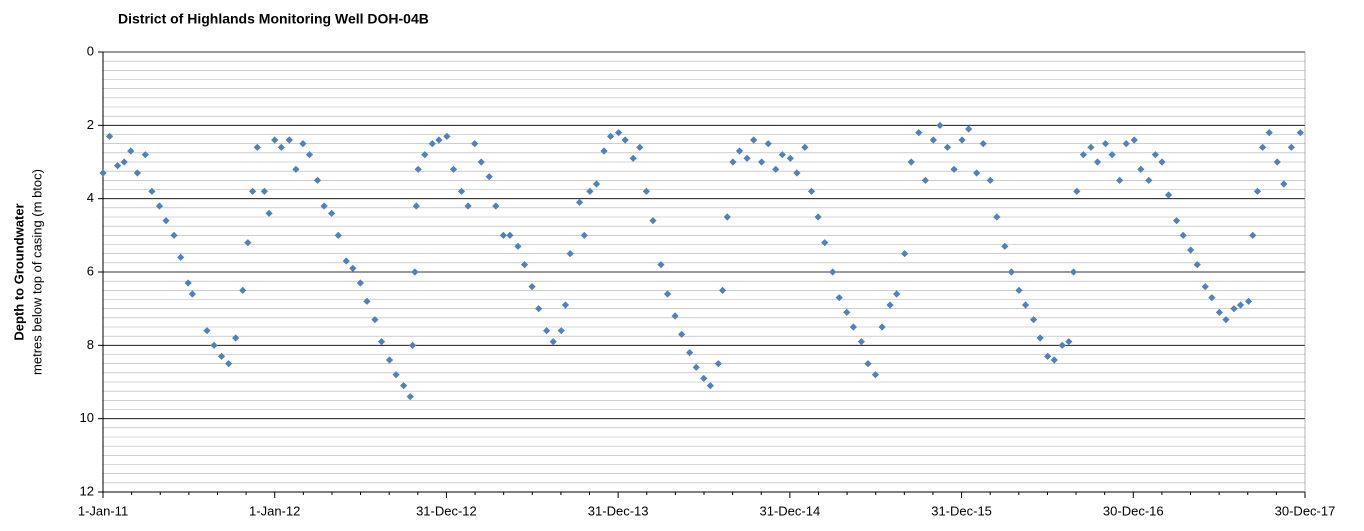  What do you see at coordinates (618, 510) in the screenshot?
I see `x-tick-label: 31-Dec-13` at bounding box center [618, 510].